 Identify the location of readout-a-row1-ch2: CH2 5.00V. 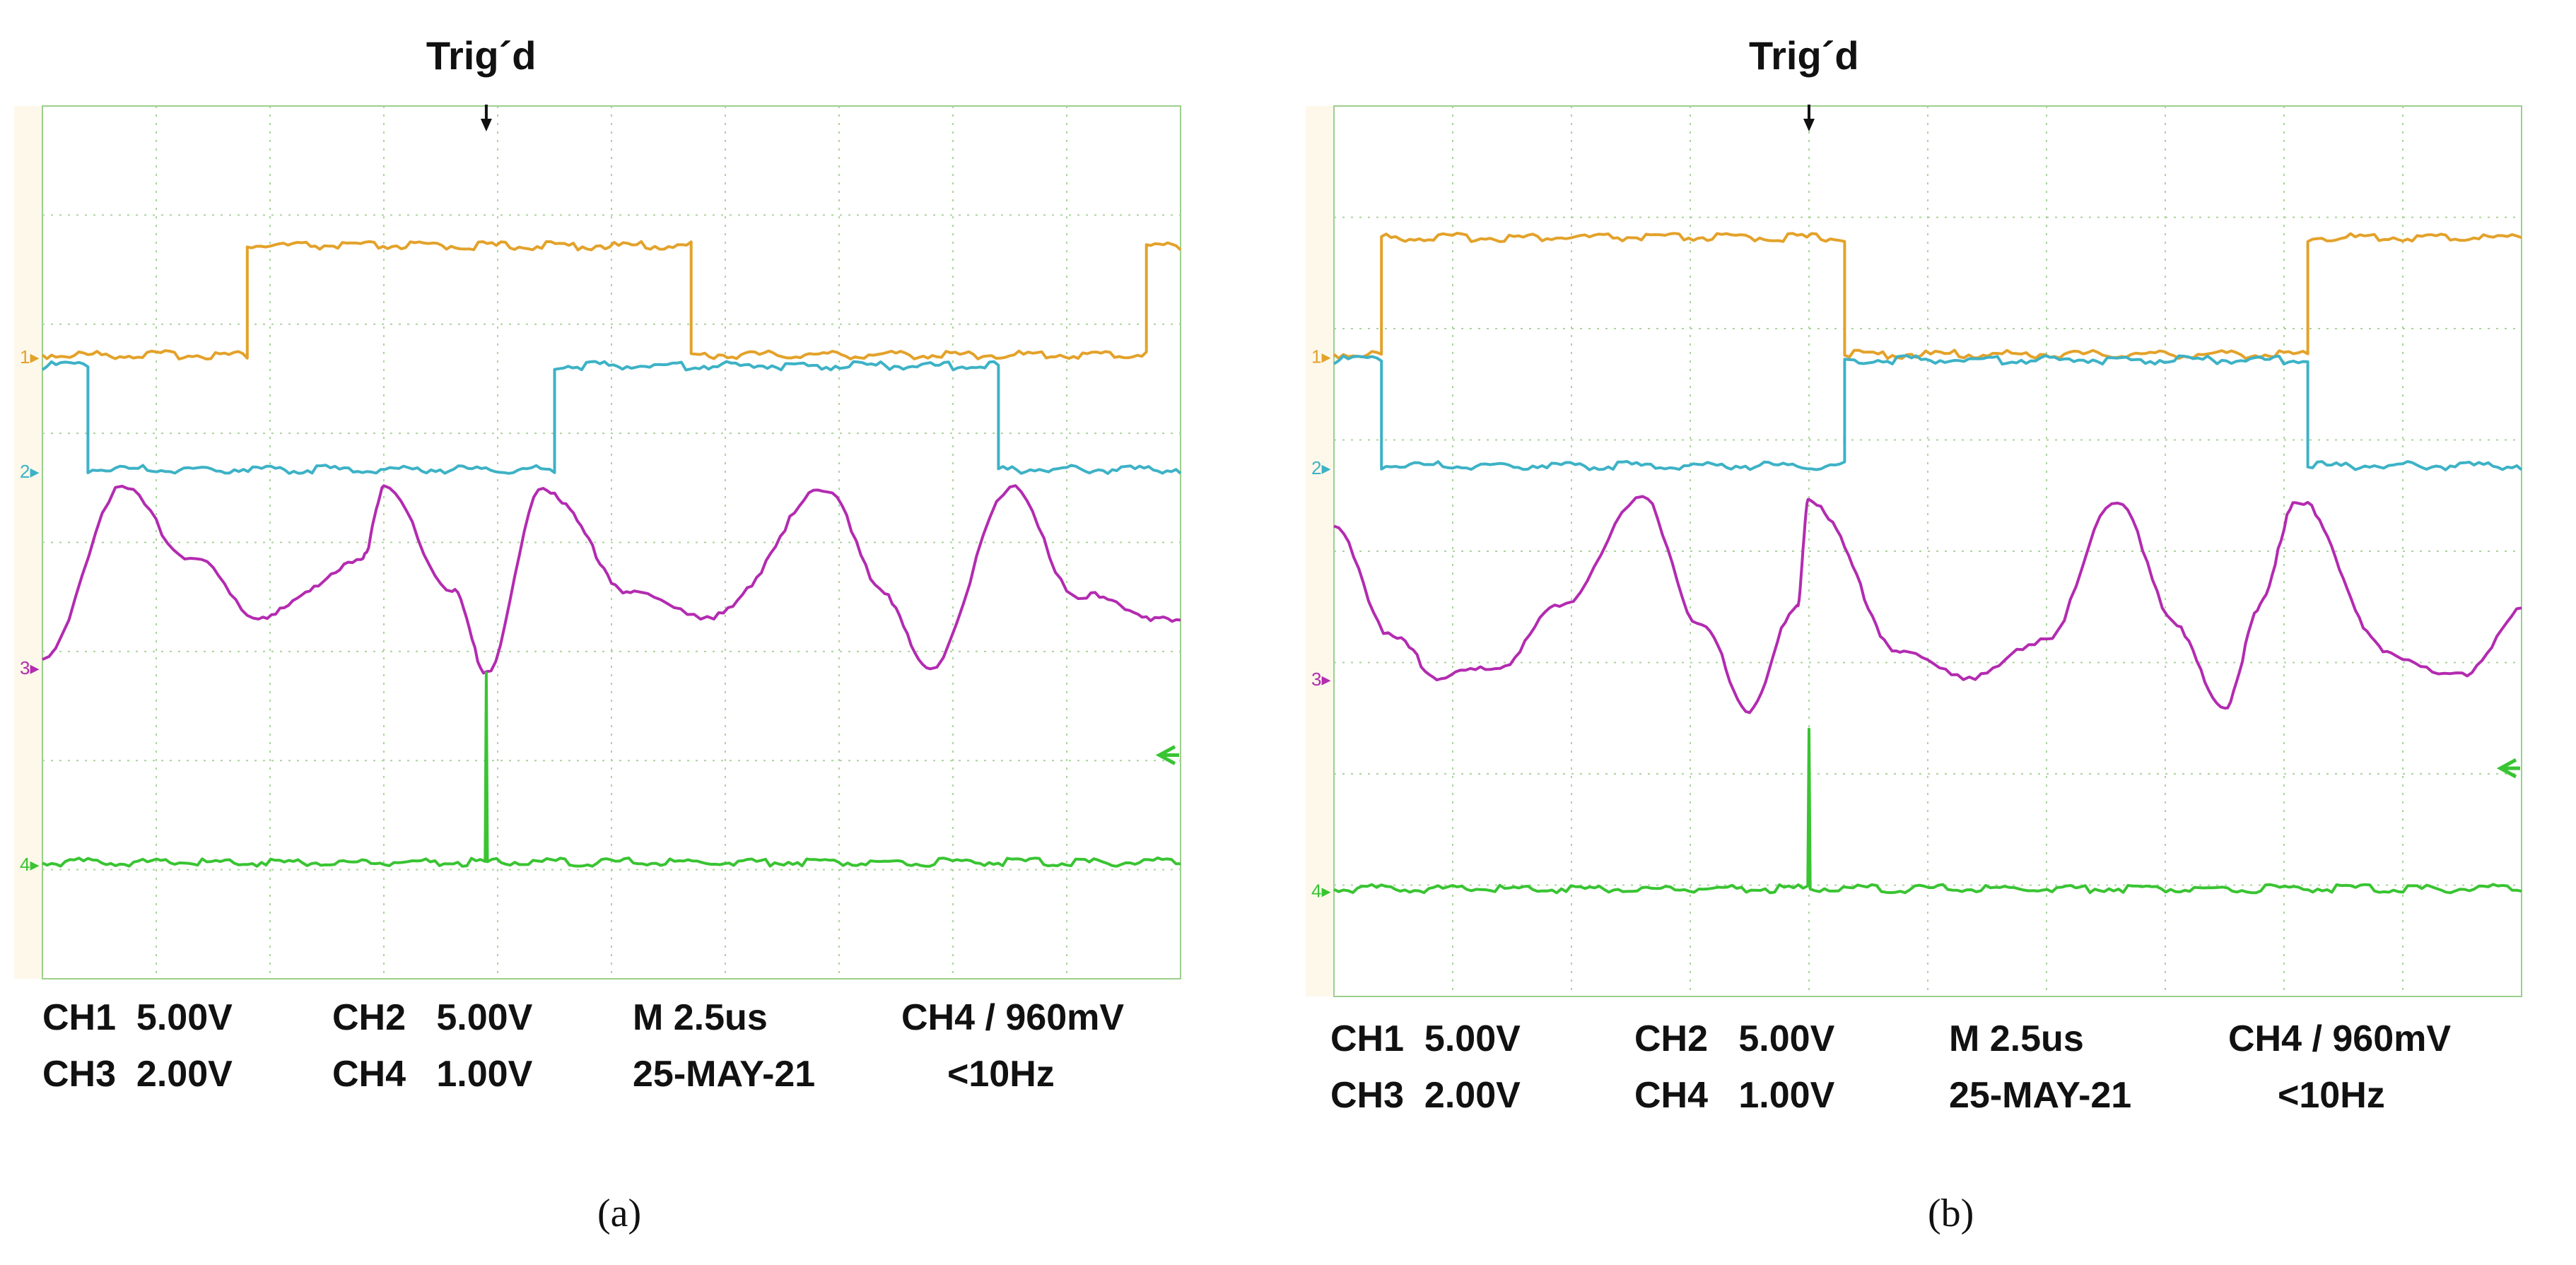
(433, 1017).